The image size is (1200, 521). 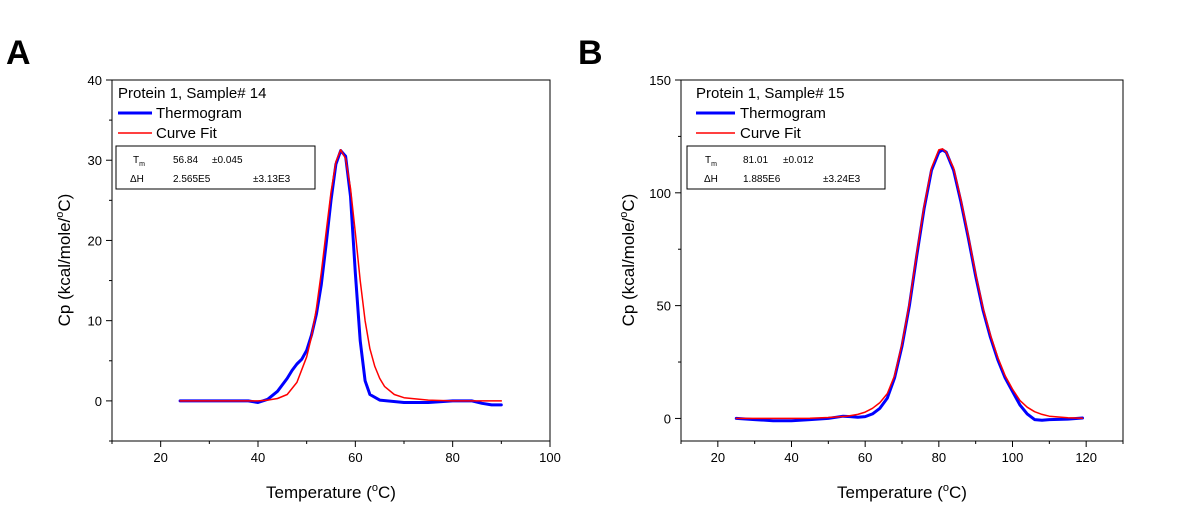 What do you see at coordinates (783, 113) in the screenshot?
I see `legend-label-thermogram-b: Thermogram` at bounding box center [783, 113].